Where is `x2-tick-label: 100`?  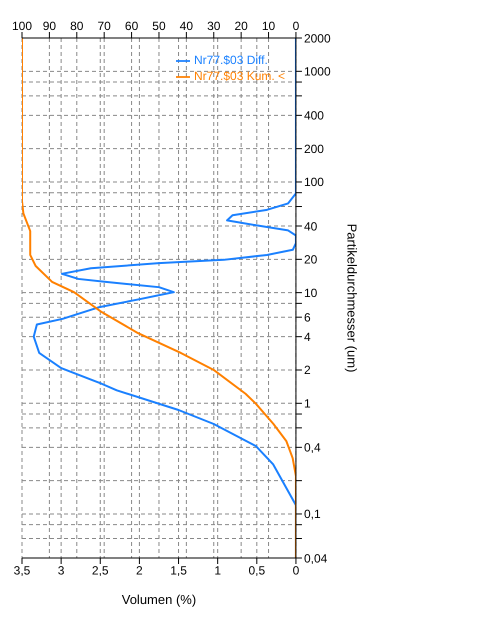 x2-tick-label: 100 is located at coordinates (22, 26).